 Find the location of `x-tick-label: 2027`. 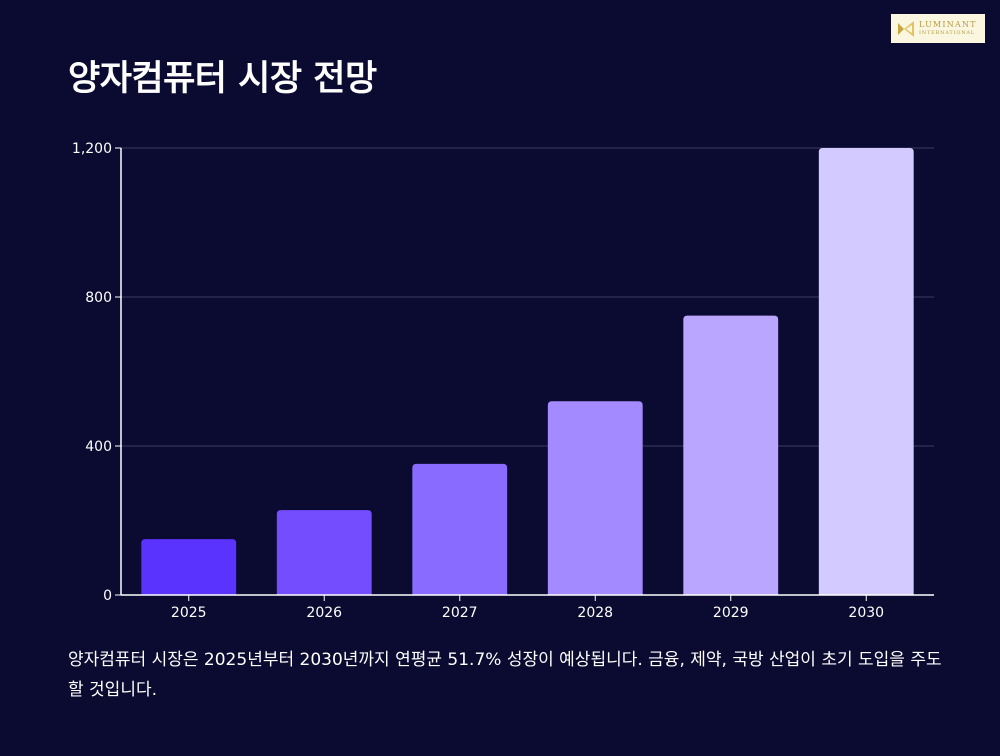

x-tick-label: 2027 is located at coordinates (460, 613).